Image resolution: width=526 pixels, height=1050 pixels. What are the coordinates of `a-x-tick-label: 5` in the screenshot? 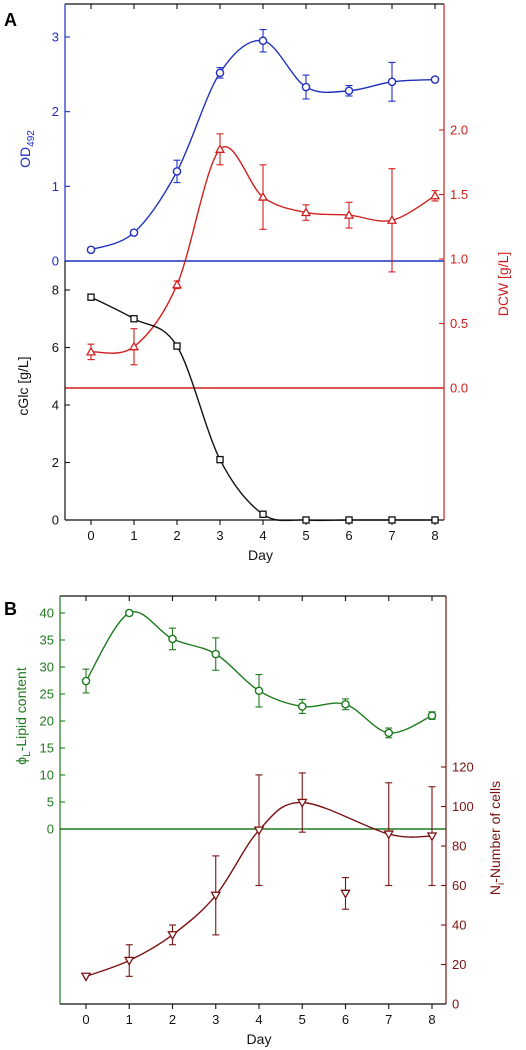 It's located at (305, 535).